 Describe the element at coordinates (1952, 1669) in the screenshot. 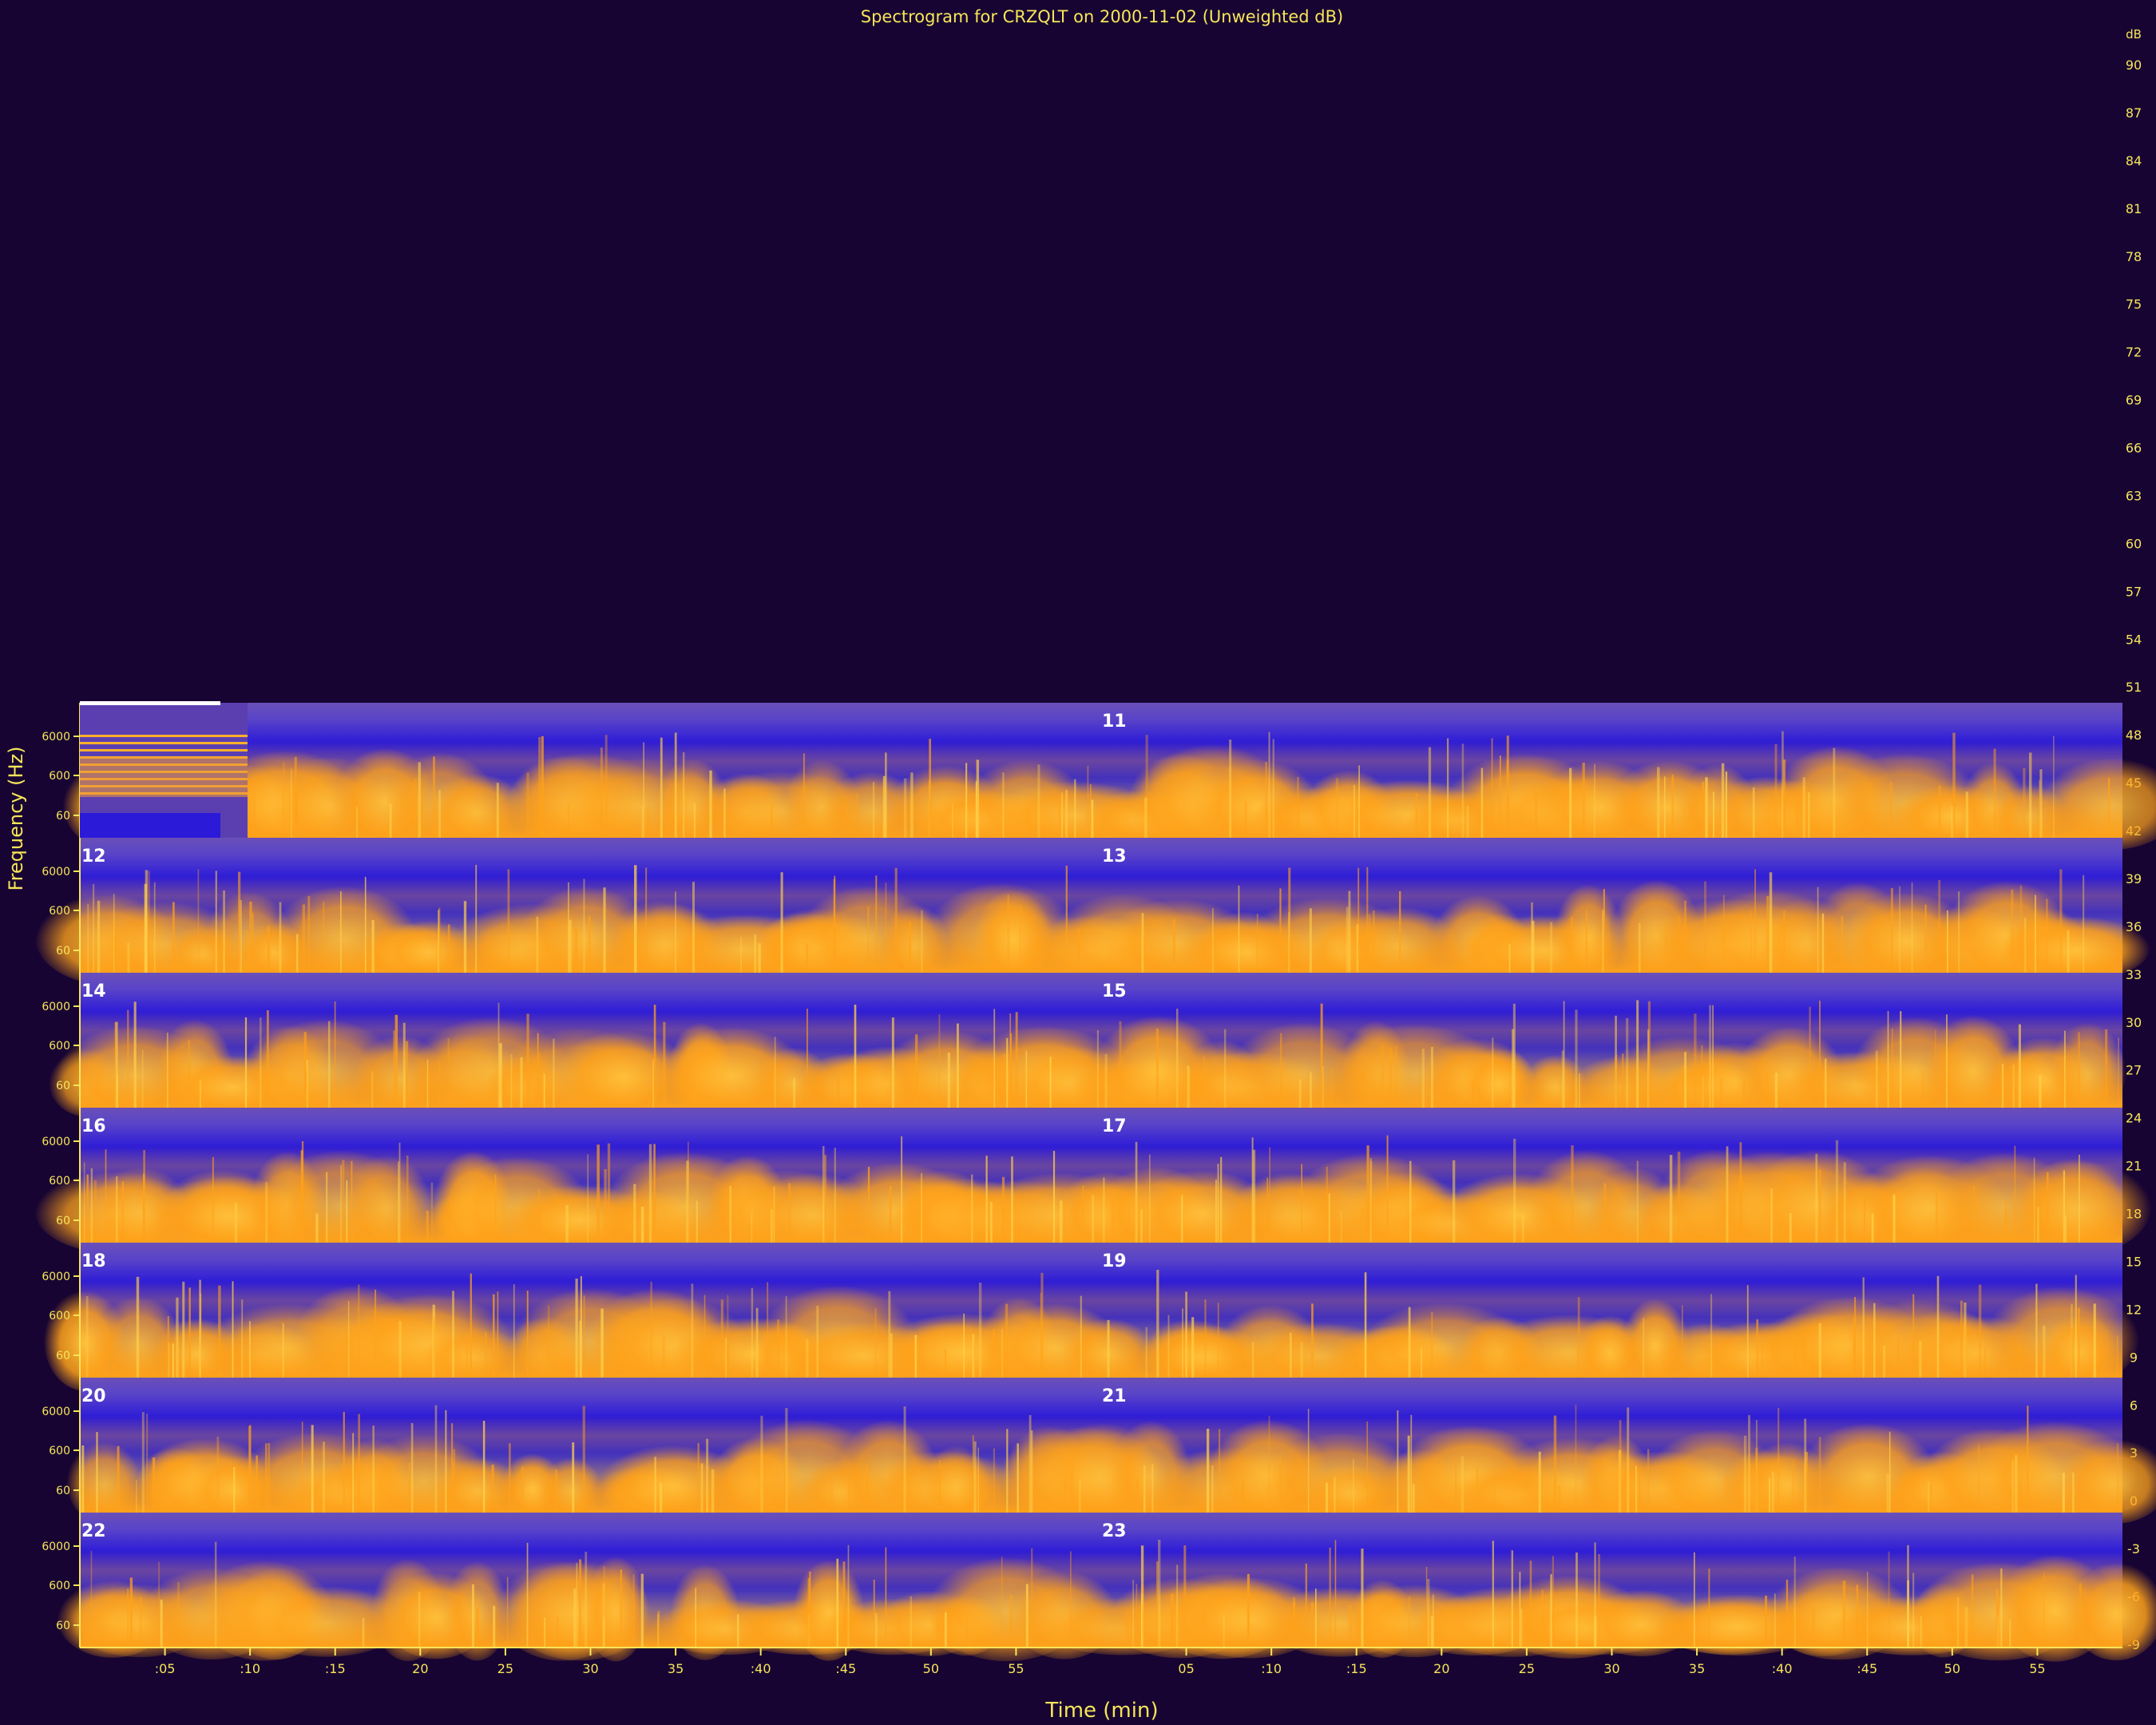

I see `x-tick-label: 50` at that location.